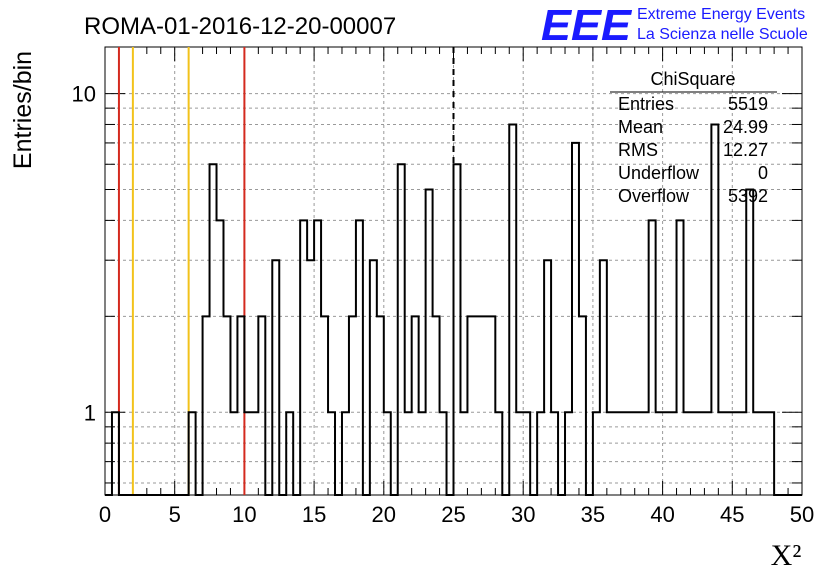 The width and height of the screenshot is (836, 572). What do you see at coordinates (105, 514) in the screenshot?
I see `x-tick-label: 0` at bounding box center [105, 514].